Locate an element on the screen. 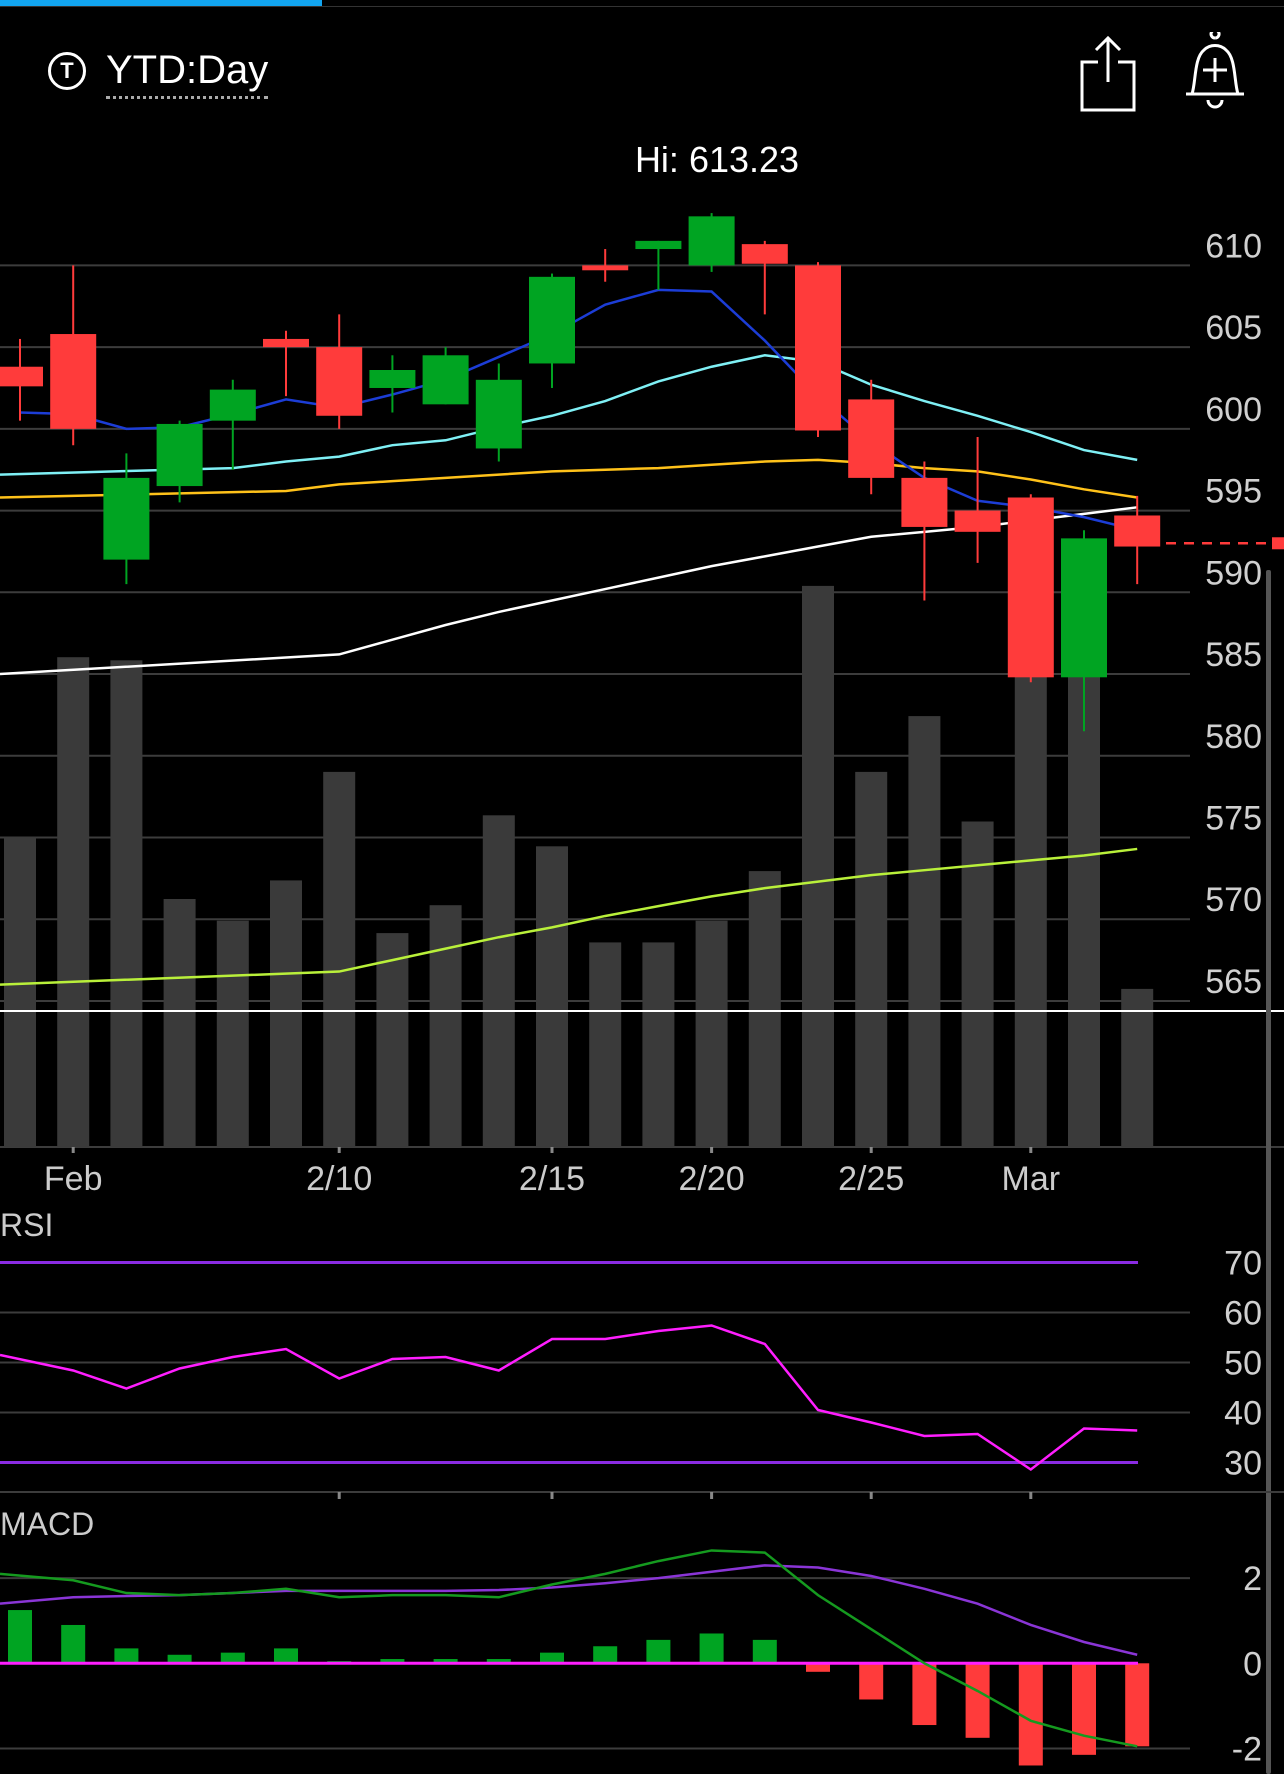 The image size is (1284, 1774). price-tick-label: 610 is located at coordinates (1233, 246).